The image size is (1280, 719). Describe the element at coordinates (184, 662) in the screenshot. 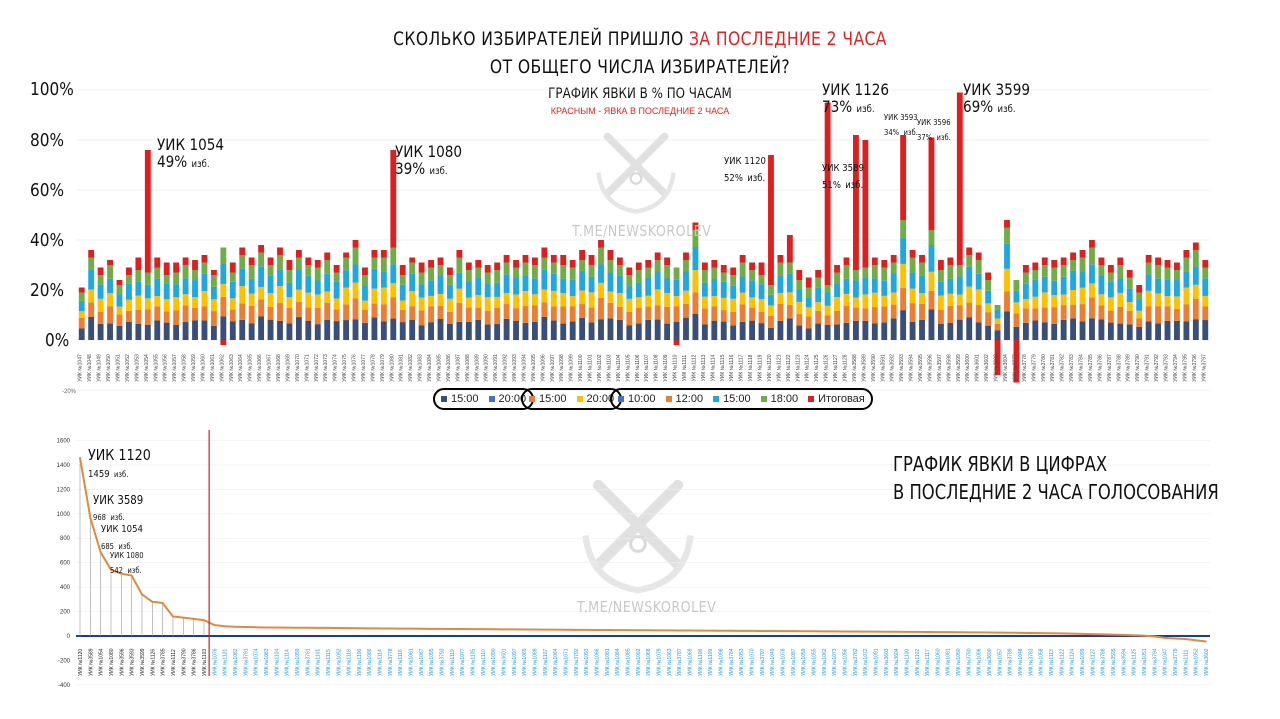

I see `x-axis-label: УИК №3790` at that location.